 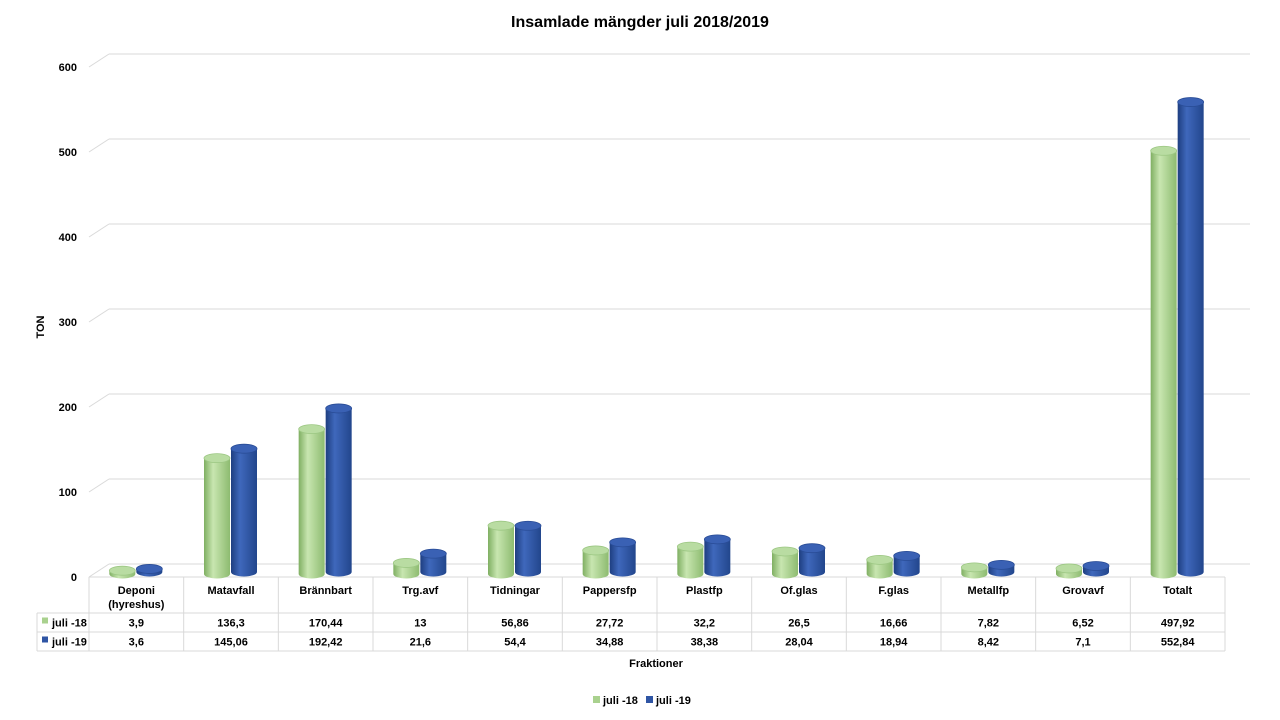 I want to click on x-tick-label: Plastfp, so click(x=704, y=591).